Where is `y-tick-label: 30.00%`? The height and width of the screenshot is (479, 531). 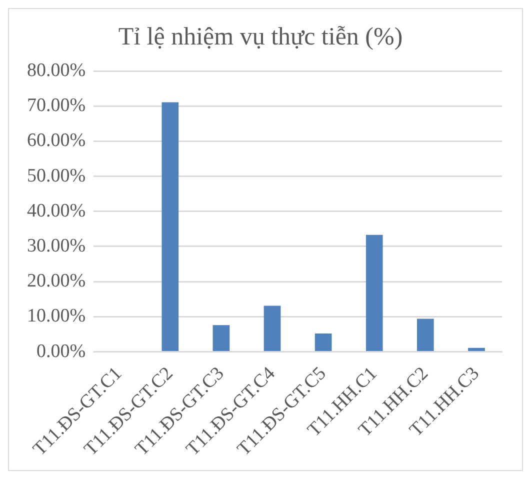 y-tick-label: 30.00% is located at coordinates (56, 245).